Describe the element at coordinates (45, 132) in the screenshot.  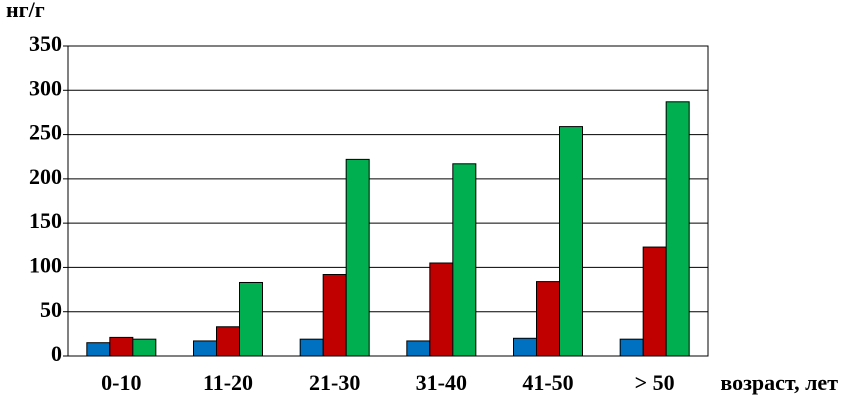
I see `y-tick-label: 250` at that location.